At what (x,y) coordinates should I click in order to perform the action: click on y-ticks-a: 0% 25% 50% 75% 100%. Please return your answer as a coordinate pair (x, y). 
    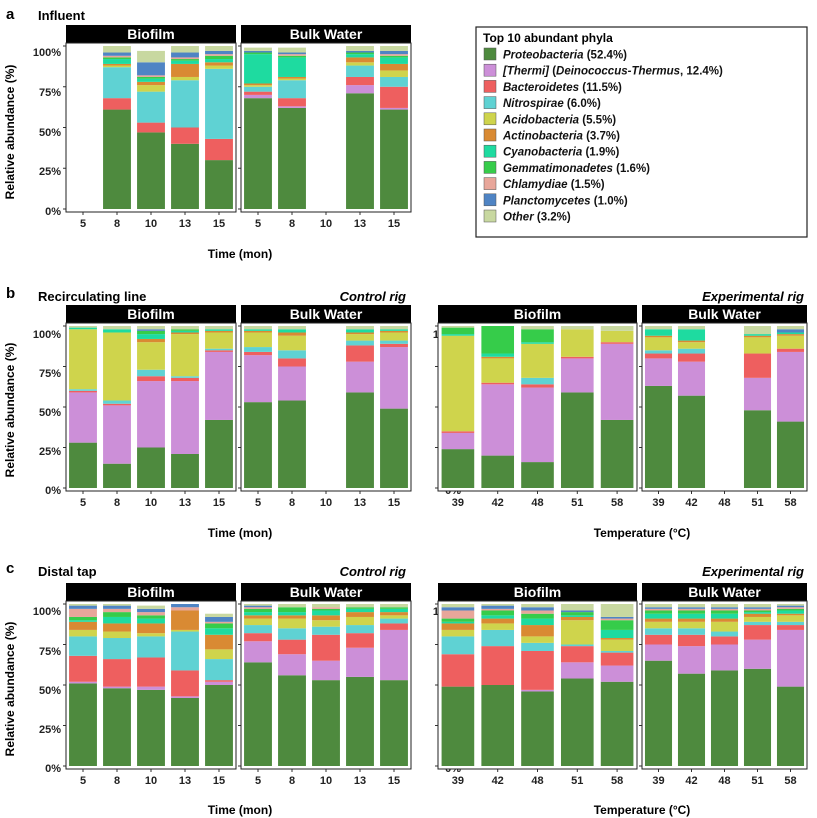
    Looking at the image, I should click on (47, 132).